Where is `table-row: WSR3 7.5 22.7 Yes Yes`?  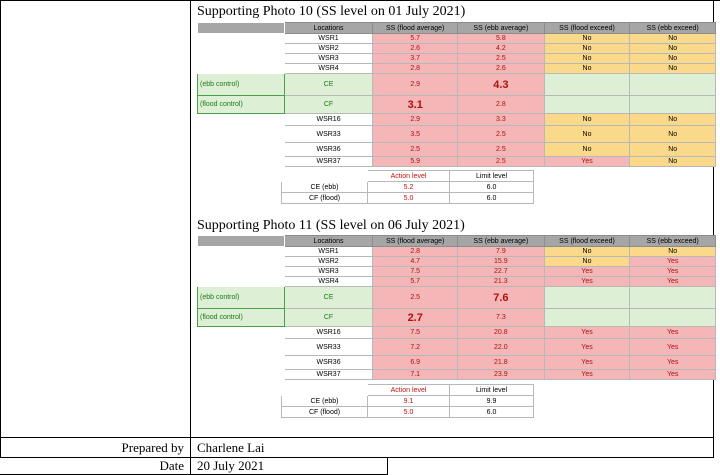 table-row: WSR3 7.5 22.7 Yes Yes is located at coordinates (457, 271).